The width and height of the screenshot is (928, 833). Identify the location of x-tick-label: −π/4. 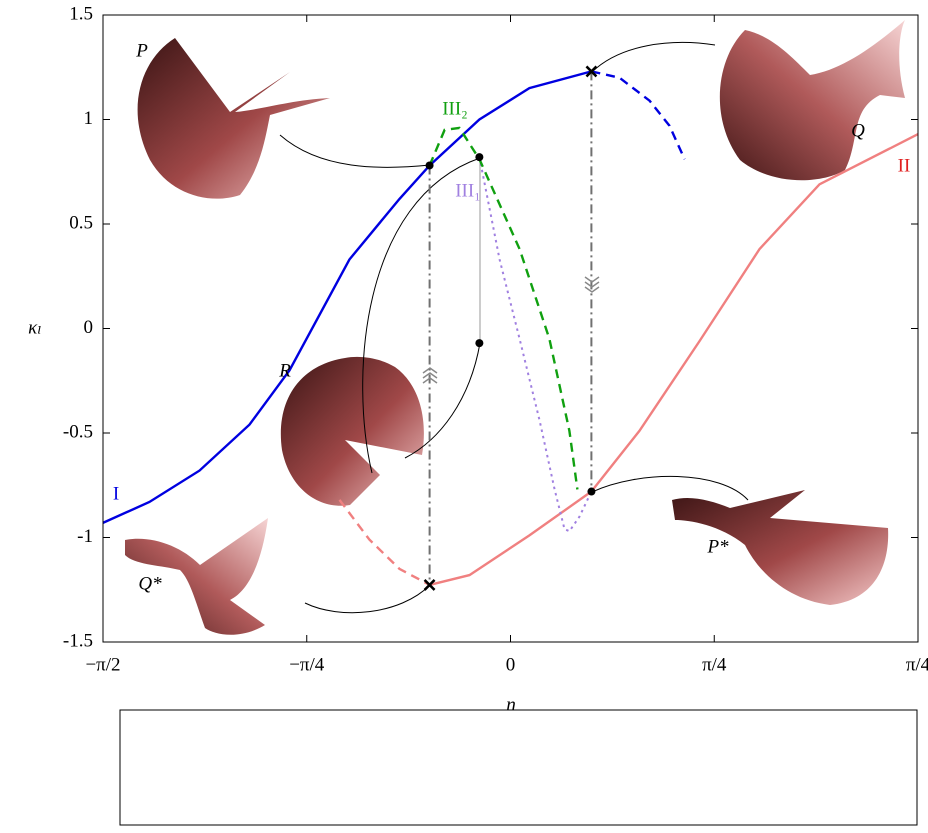
(307, 664).